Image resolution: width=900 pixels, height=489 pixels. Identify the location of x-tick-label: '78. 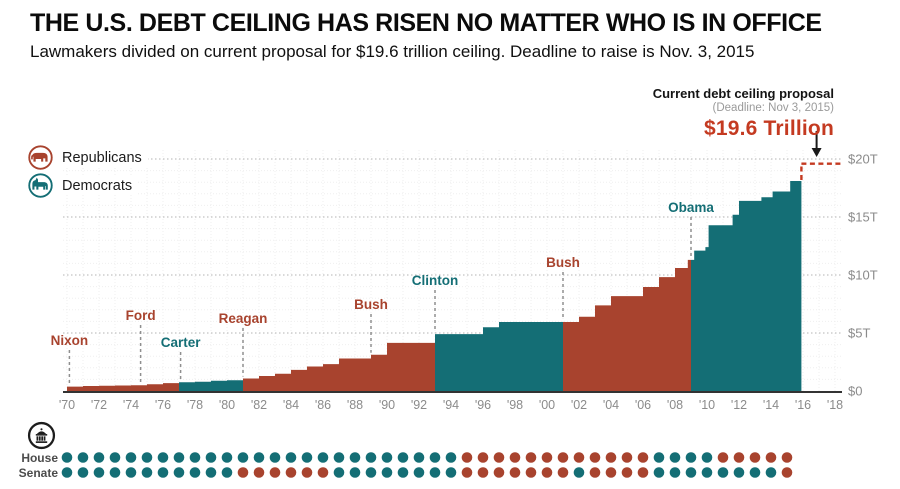
(195, 405).